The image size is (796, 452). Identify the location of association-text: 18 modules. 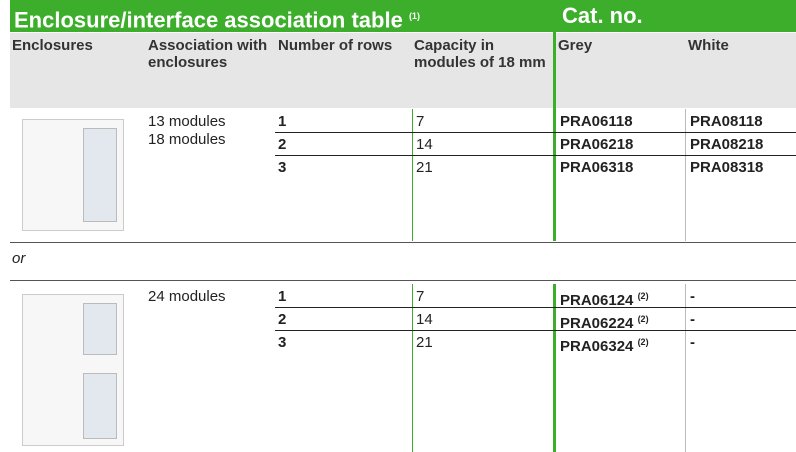
(187, 139).